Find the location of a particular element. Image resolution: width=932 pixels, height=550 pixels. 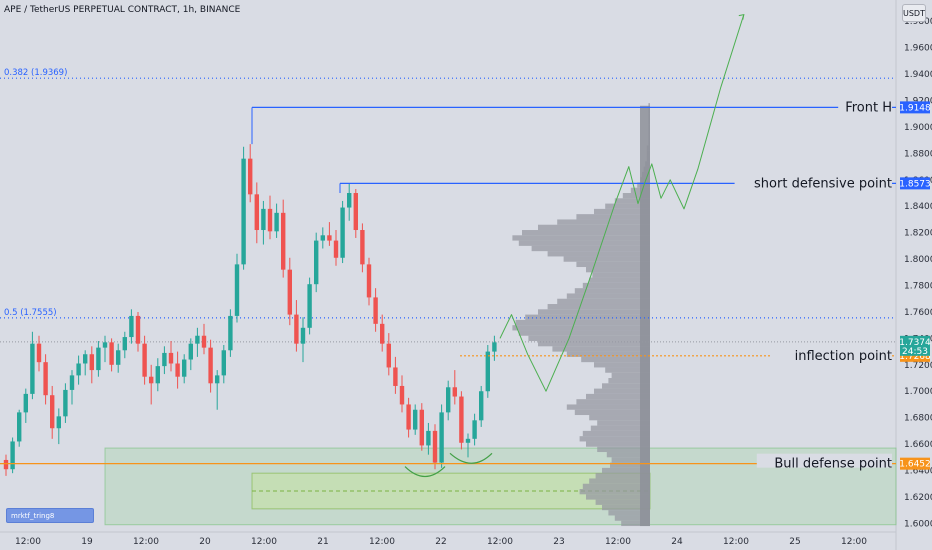

x-tick-label: 21 is located at coordinates (322, 542).